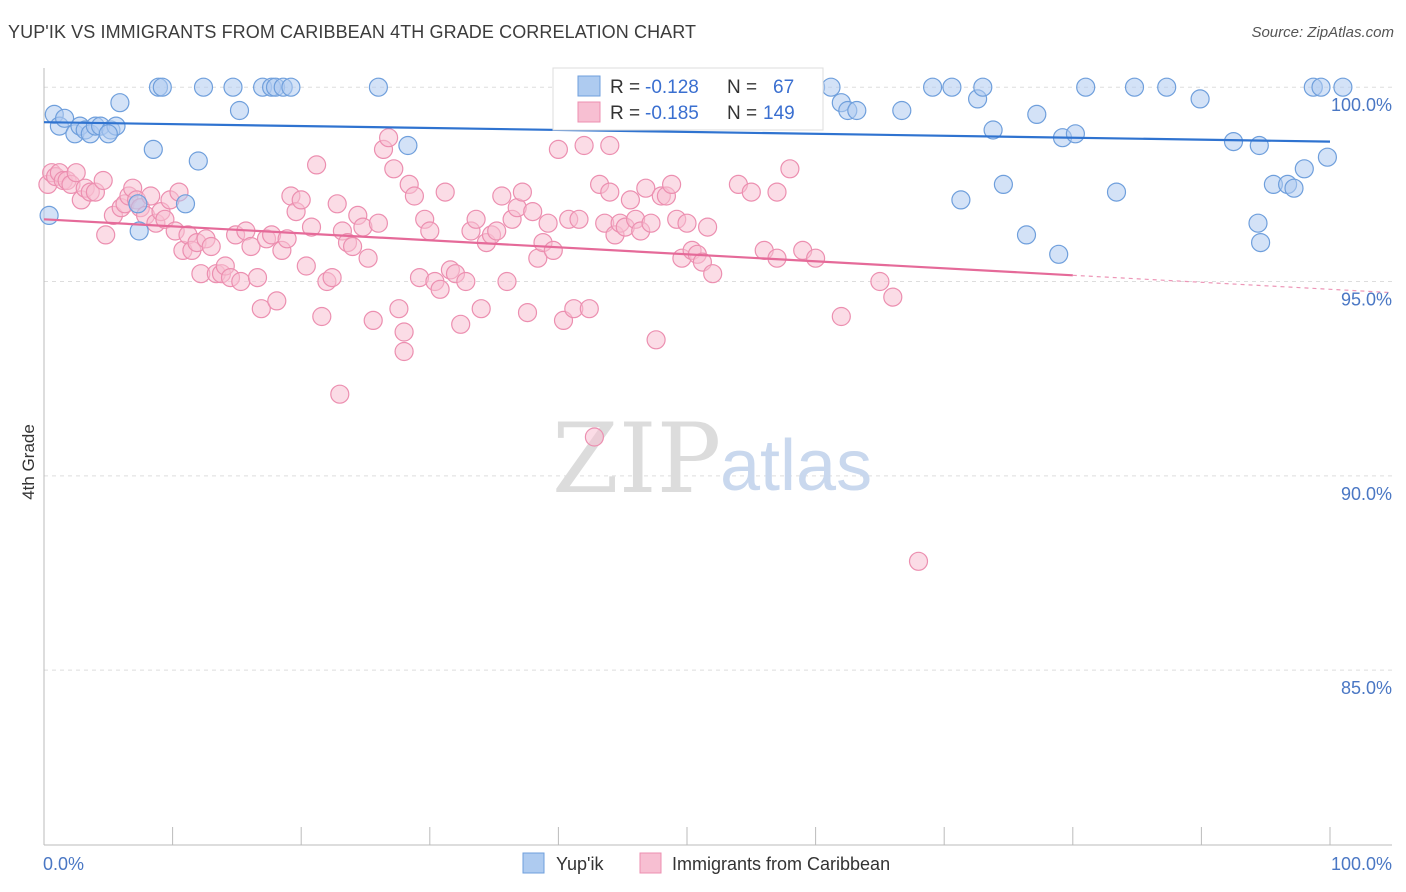  I want to click on legend-n-value-2: 149, so click(779, 113).